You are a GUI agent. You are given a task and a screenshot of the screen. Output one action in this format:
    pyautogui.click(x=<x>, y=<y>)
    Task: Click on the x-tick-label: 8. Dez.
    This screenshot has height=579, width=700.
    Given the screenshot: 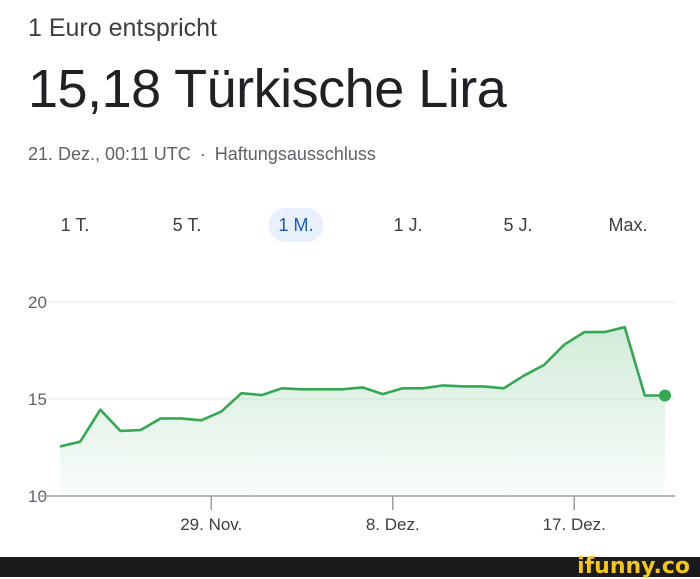 What is the action you would take?
    pyautogui.click(x=393, y=524)
    